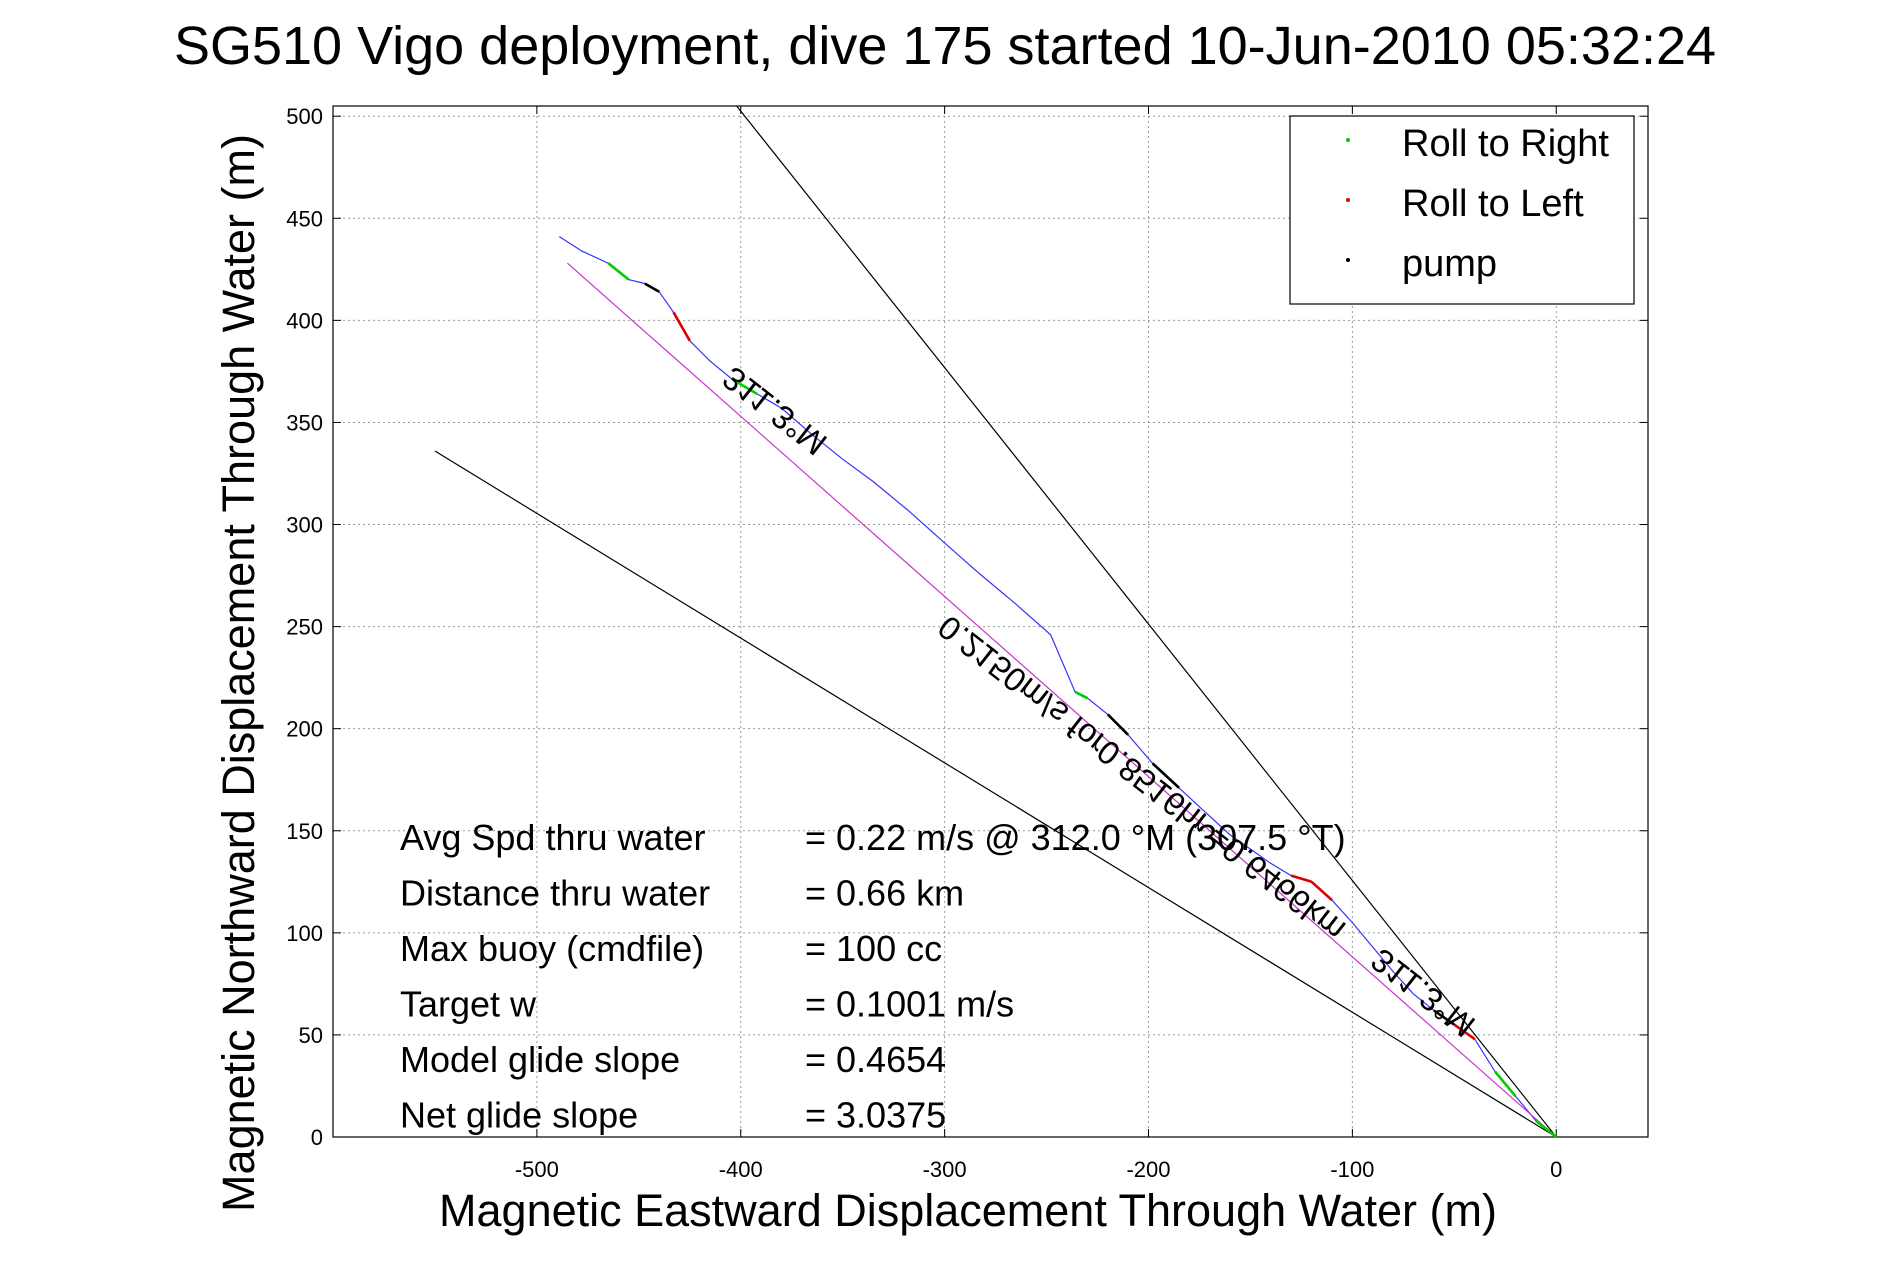  I want to click on y-tick-label: 150, so click(304, 831).